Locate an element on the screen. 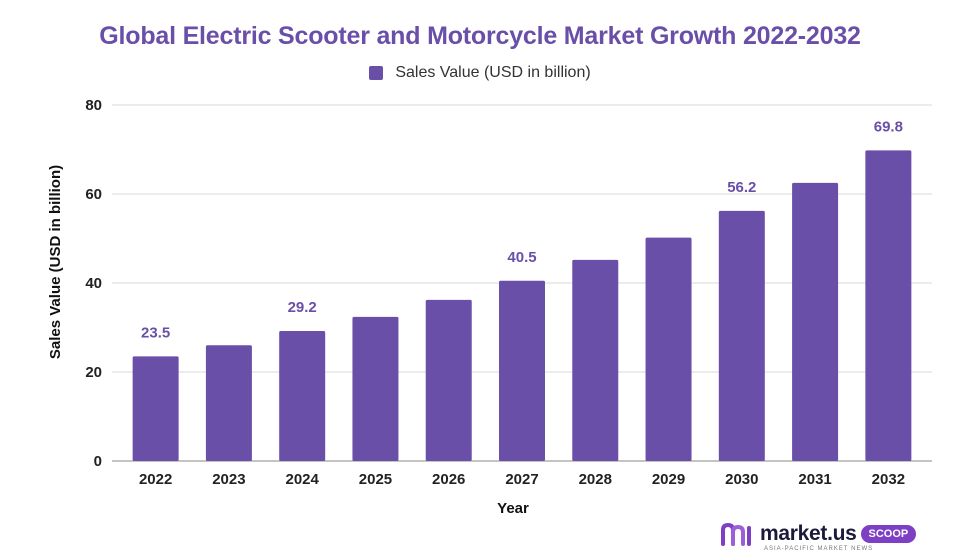  x-tick-label: 2027 is located at coordinates (521, 479).